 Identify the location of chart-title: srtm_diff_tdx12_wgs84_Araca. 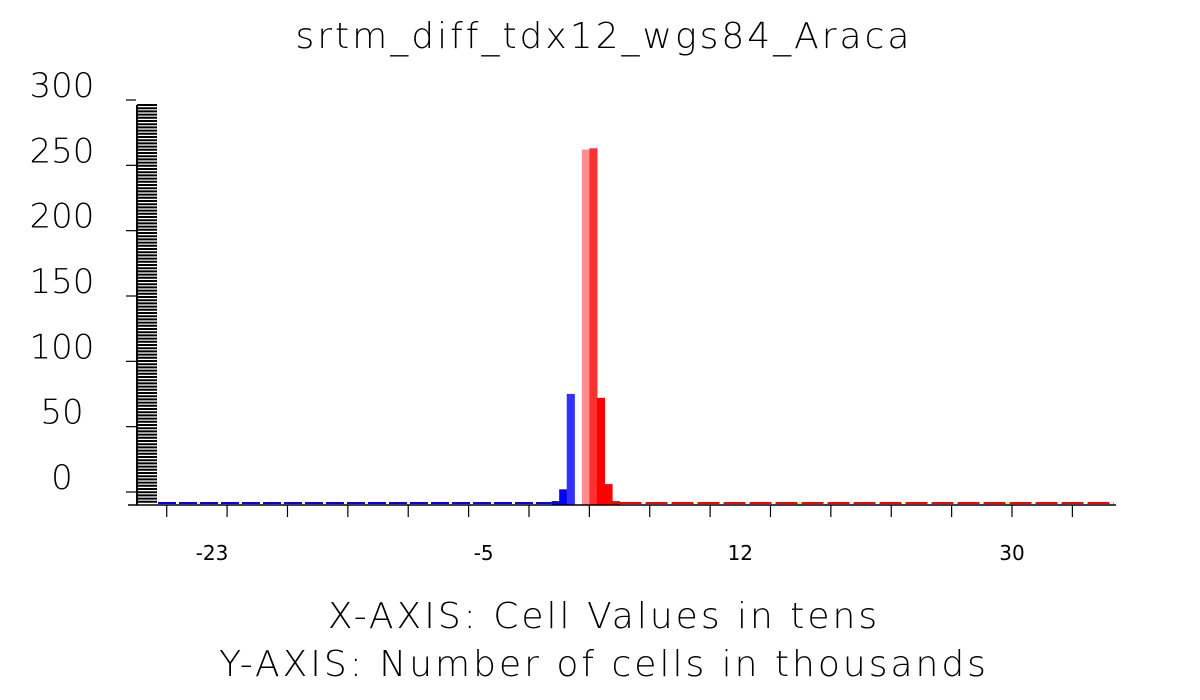
(604, 36).